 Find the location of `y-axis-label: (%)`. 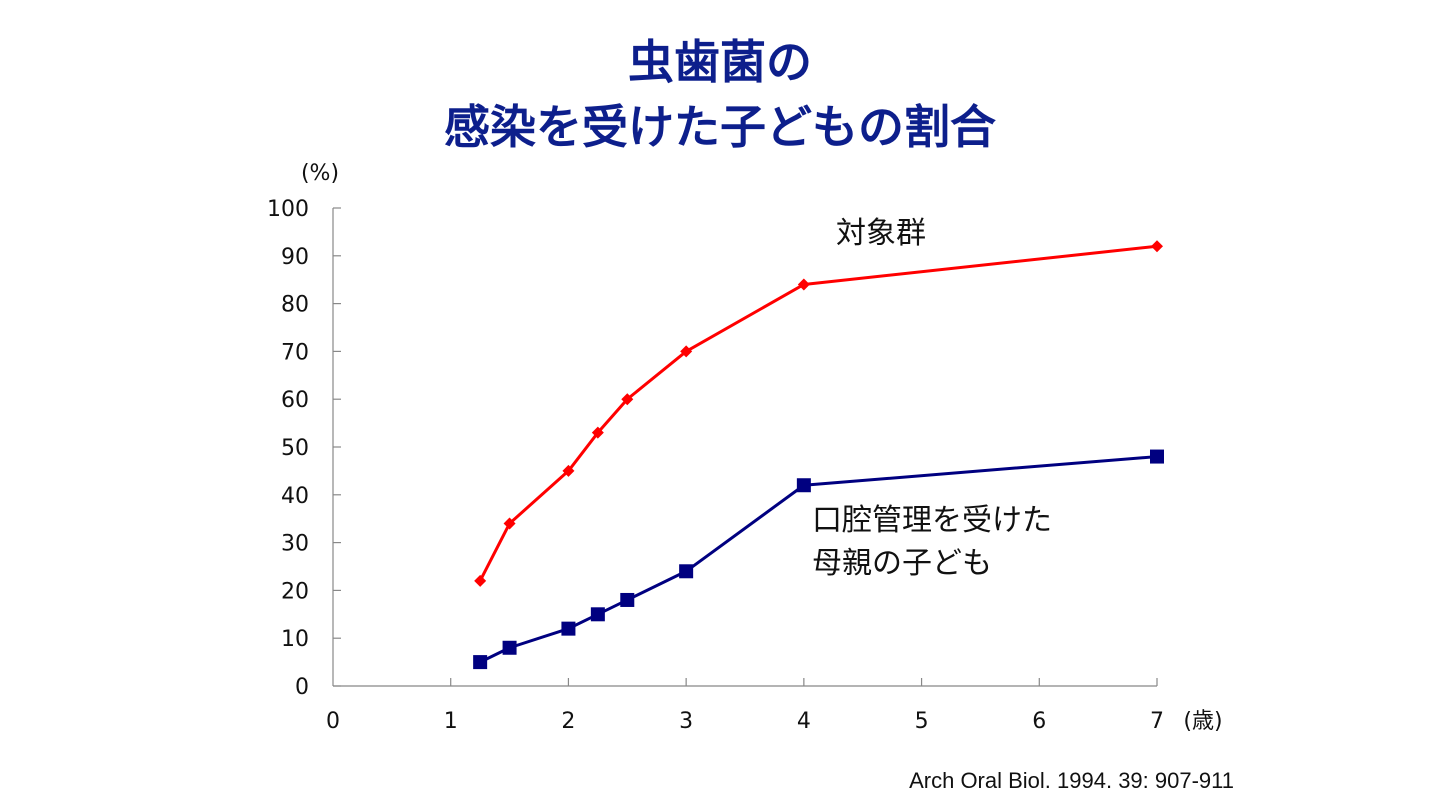

y-axis-label: (%) is located at coordinates (320, 173).